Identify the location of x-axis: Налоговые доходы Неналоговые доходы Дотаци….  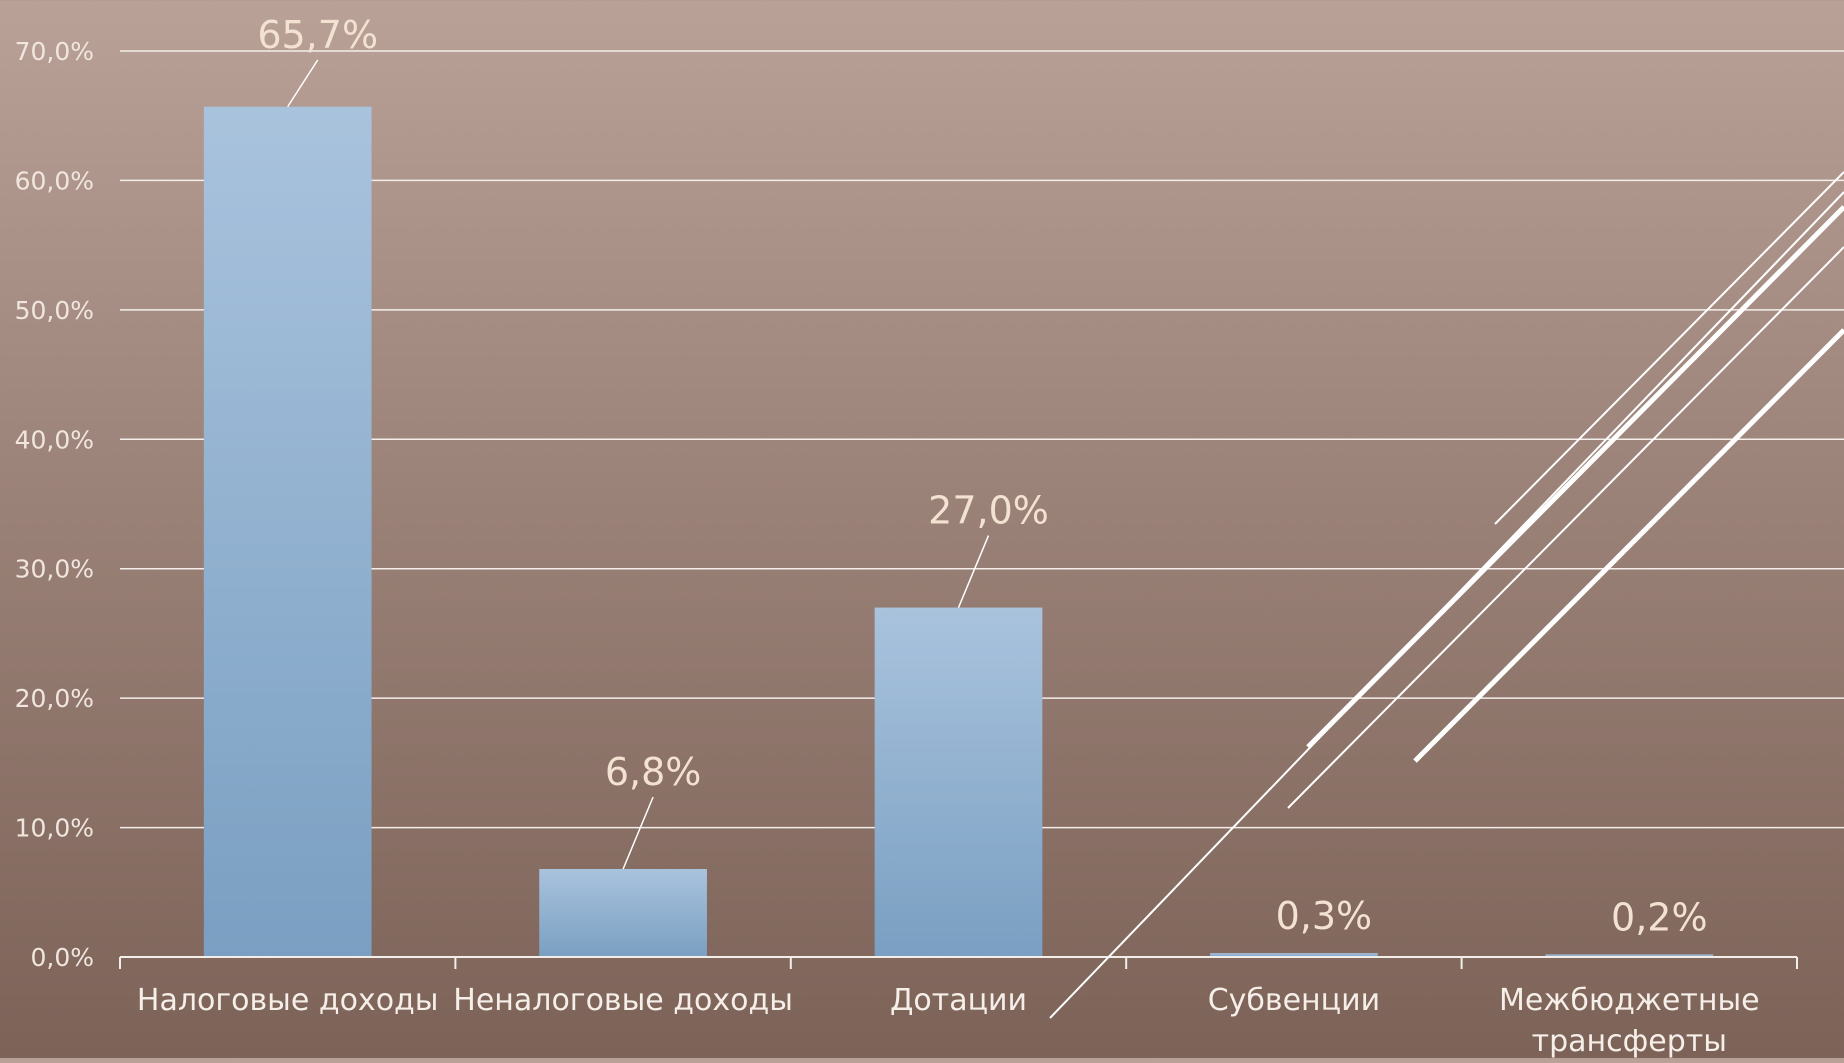
(958, 1007).